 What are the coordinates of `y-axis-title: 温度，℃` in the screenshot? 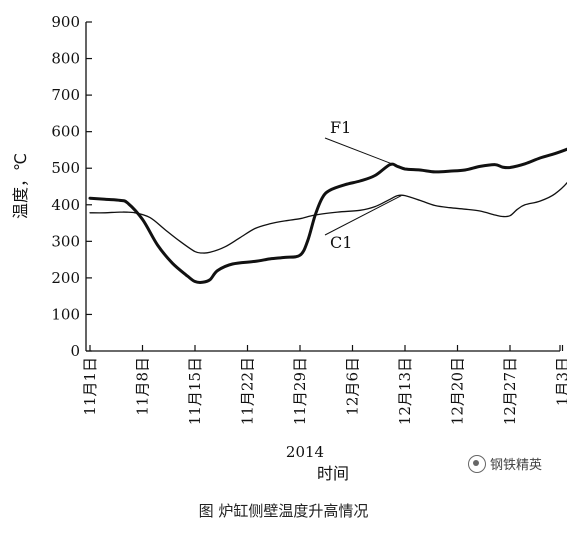 It's located at (20, 186).